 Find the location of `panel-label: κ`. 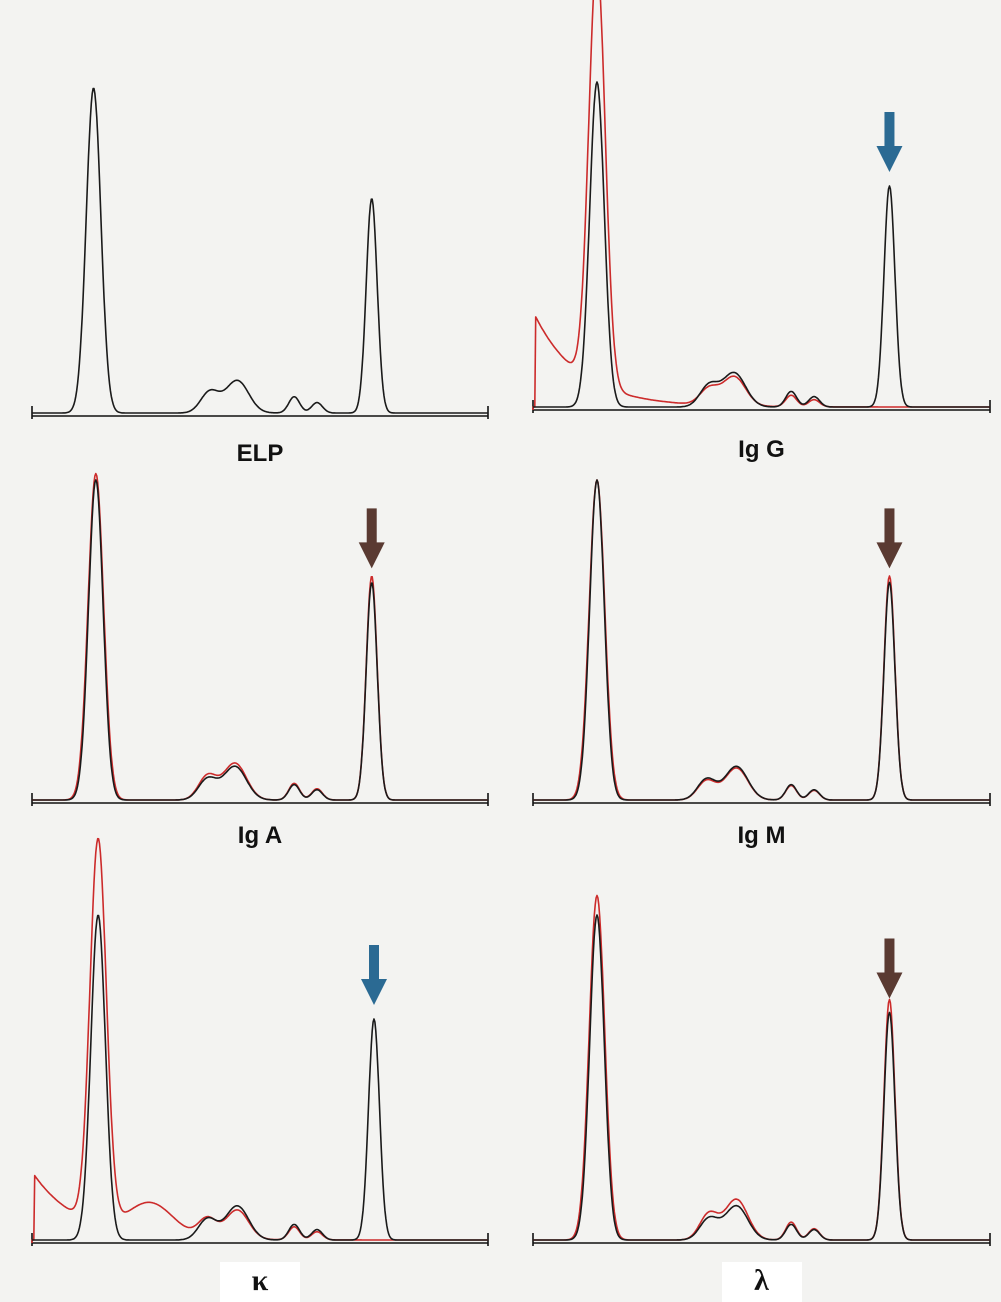

panel-label: κ is located at coordinates (260, 1280).